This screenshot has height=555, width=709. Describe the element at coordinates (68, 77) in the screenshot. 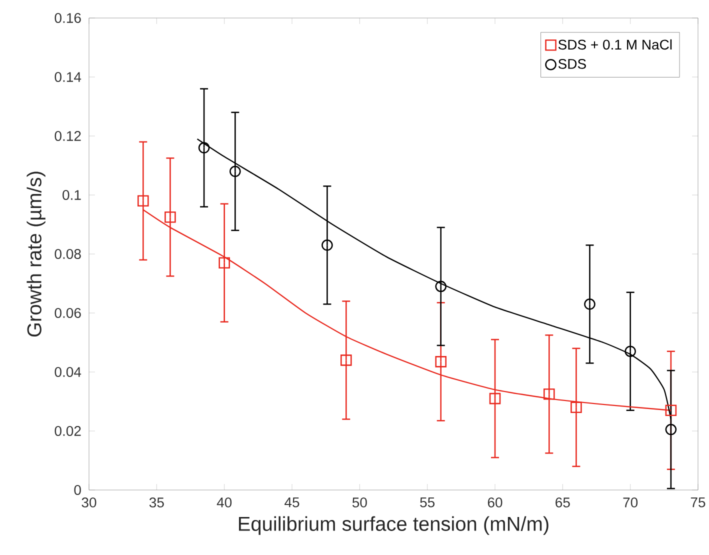

I see `y-tick-label: 0.14` at that location.